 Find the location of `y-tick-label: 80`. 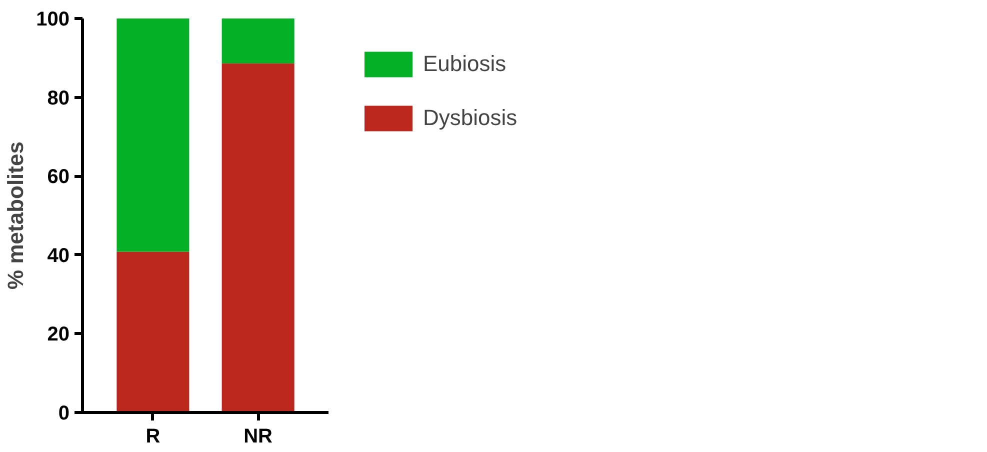

y-tick-label: 80 is located at coordinates (58, 98).